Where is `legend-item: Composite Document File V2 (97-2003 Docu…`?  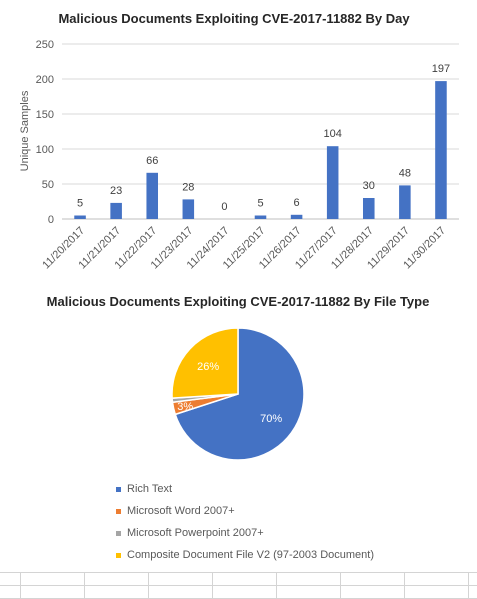
legend-item: Composite Document File V2 (97-2003 Docu… is located at coordinates (245, 555).